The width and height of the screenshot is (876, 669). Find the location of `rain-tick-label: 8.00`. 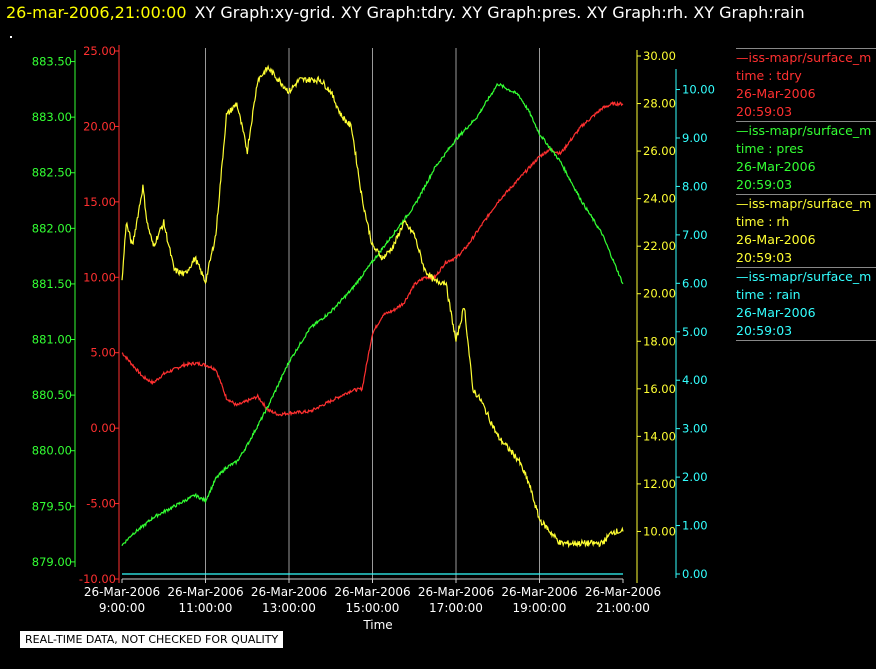

rain-tick-label: 8.00 is located at coordinates (695, 186).